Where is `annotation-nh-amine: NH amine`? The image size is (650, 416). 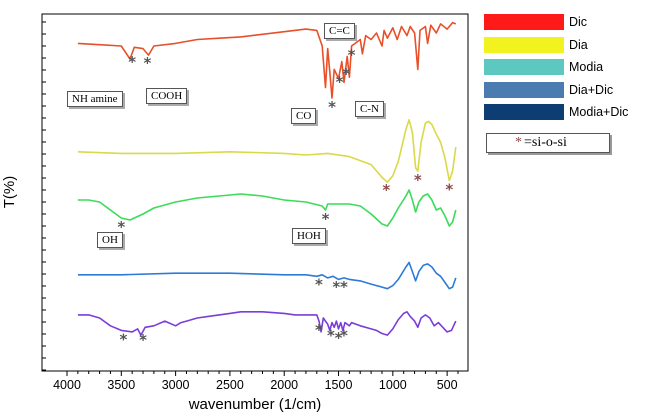
annotation-nh-amine: NH amine is located at coordinates (95, 99).